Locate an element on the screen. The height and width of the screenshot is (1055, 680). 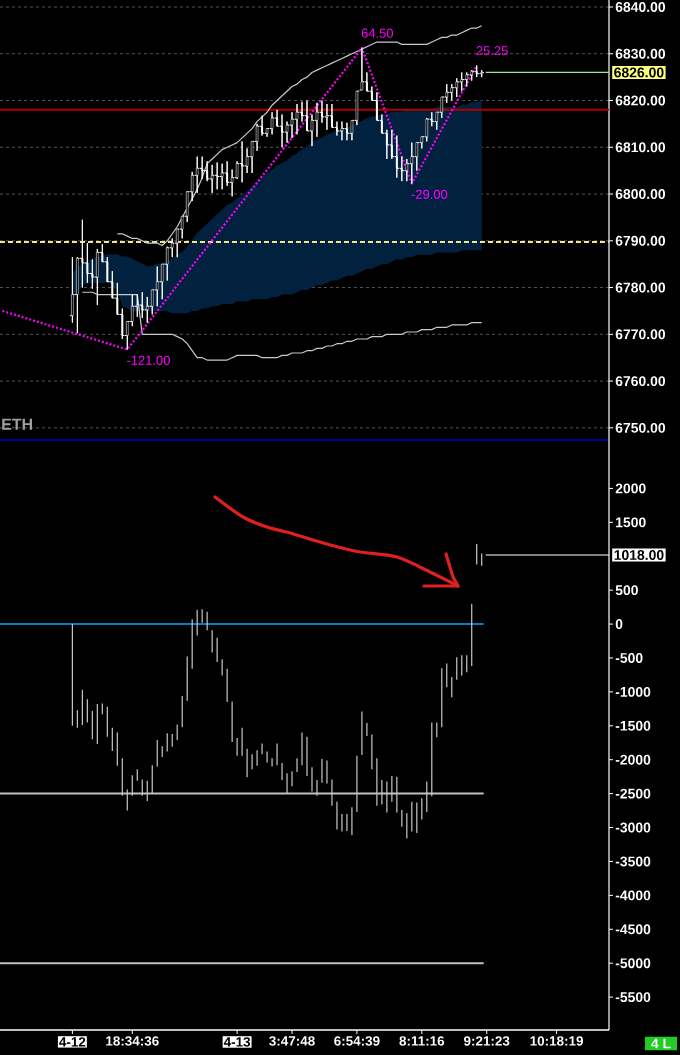
x-tick-label: 9:21:23 is located at coordinates (486, 1041).